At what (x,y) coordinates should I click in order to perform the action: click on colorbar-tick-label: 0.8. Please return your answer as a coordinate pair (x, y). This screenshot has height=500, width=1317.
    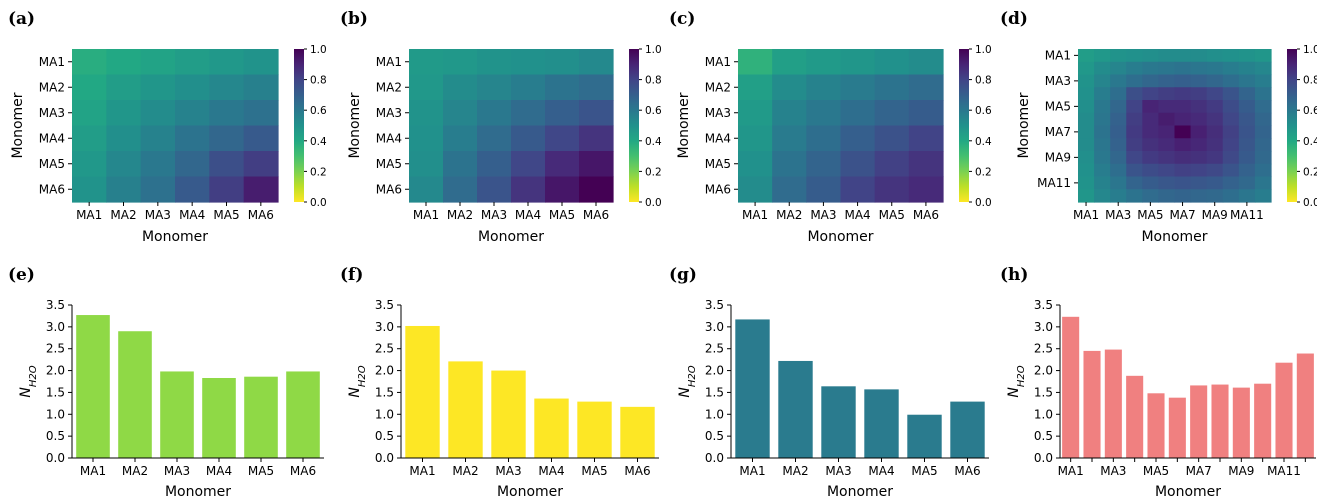
    Looking at the image, I should click on (983, 81).